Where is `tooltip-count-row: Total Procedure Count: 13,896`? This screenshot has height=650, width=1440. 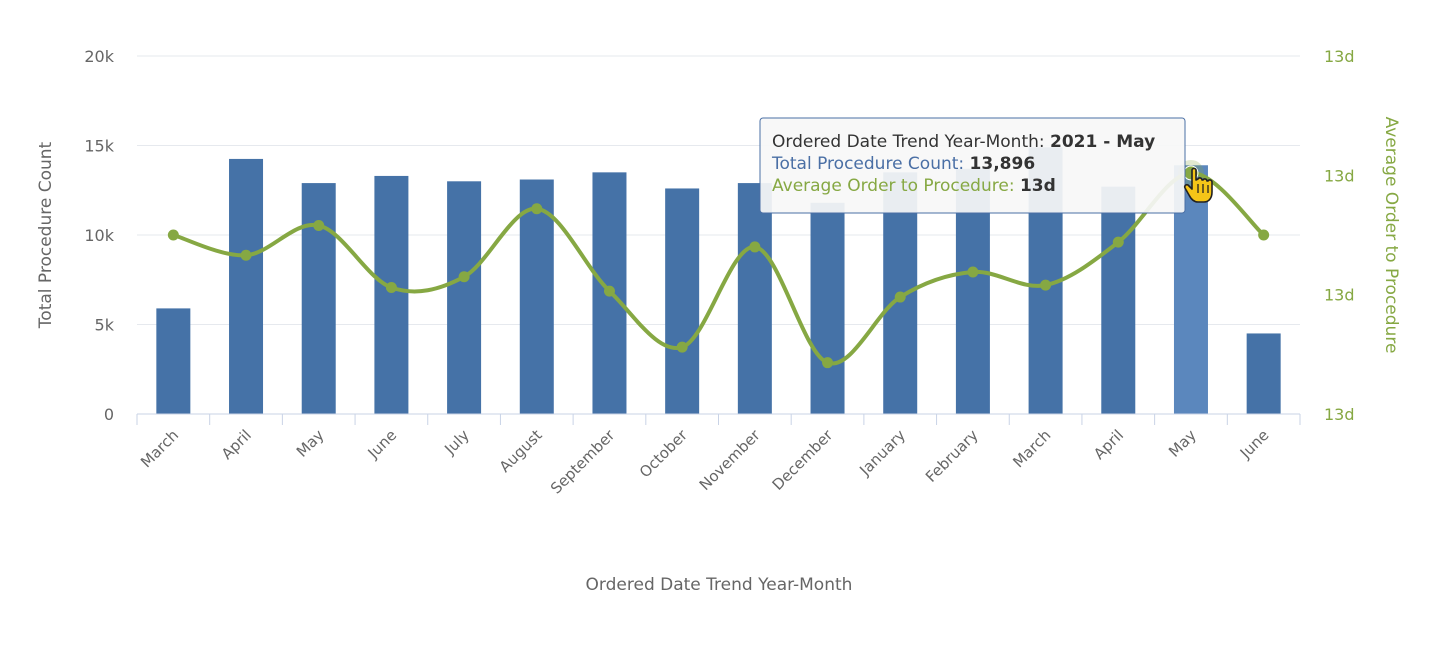 tooltip-count-row: Total Procedure Count: 13,896 is located at coordinates (903, 164).